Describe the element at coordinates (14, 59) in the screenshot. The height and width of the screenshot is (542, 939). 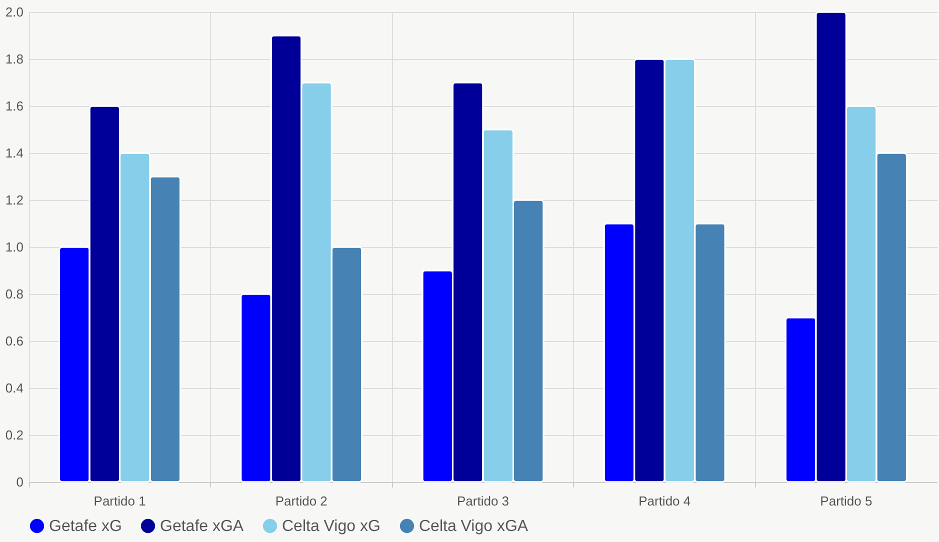
I see `y-tick-label: 1.8` at that location.